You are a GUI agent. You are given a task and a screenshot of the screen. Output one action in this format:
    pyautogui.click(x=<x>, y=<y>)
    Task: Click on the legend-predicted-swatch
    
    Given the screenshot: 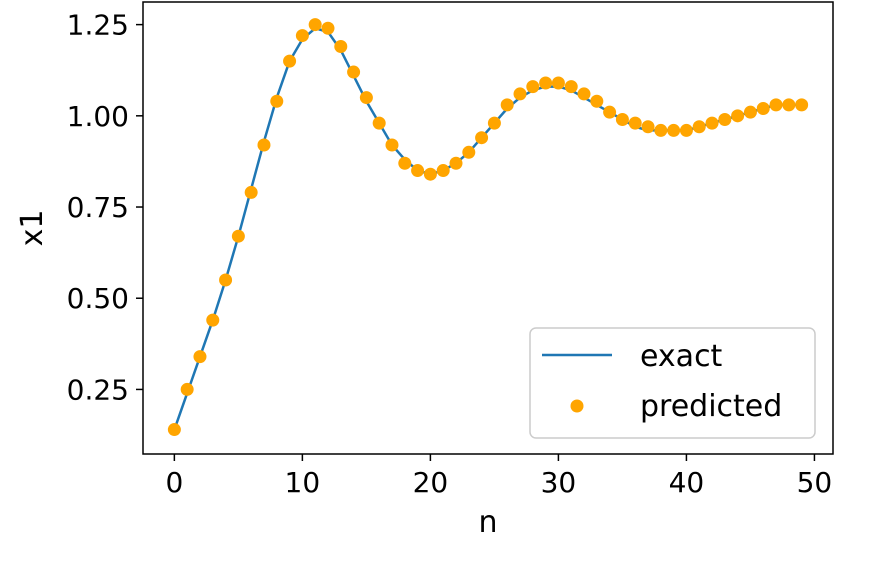 What is the action you would take?
    pyautogui.click(x=577, y=406)
    